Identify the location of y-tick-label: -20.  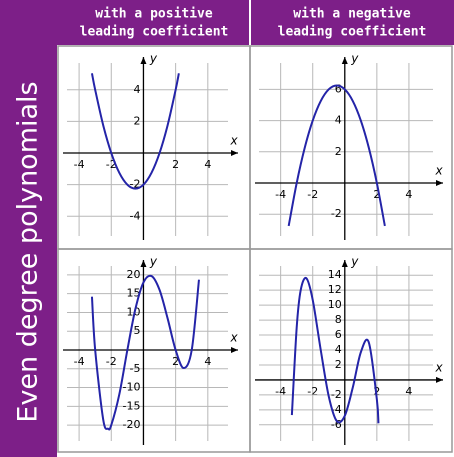
(131, 424).